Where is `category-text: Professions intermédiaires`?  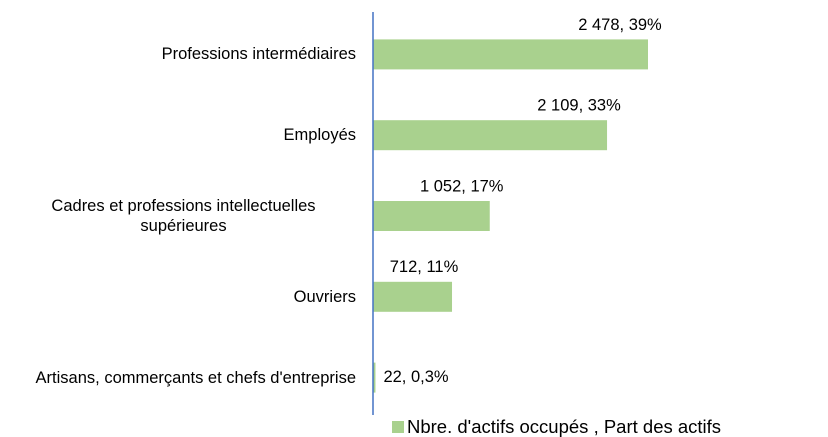 category-text: Professions intermédiaires is located at coordinates (258, 54).